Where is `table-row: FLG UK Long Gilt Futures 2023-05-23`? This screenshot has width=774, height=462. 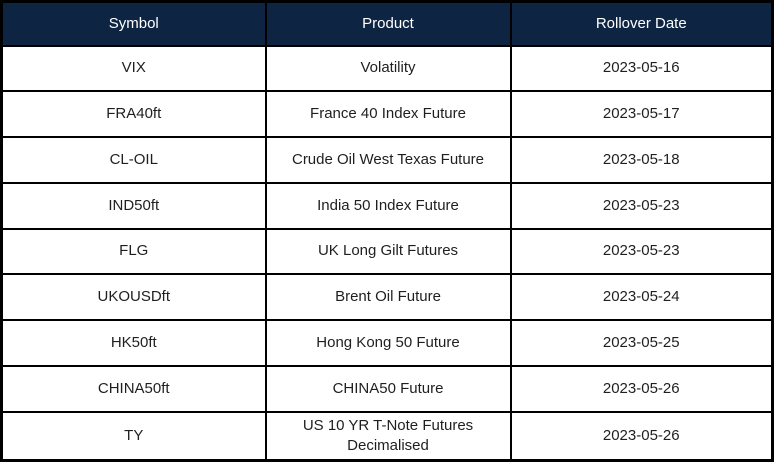
table-row: FLG UK Long Gilt Futures 2023-05-23 is located at coordinates (387, 251).